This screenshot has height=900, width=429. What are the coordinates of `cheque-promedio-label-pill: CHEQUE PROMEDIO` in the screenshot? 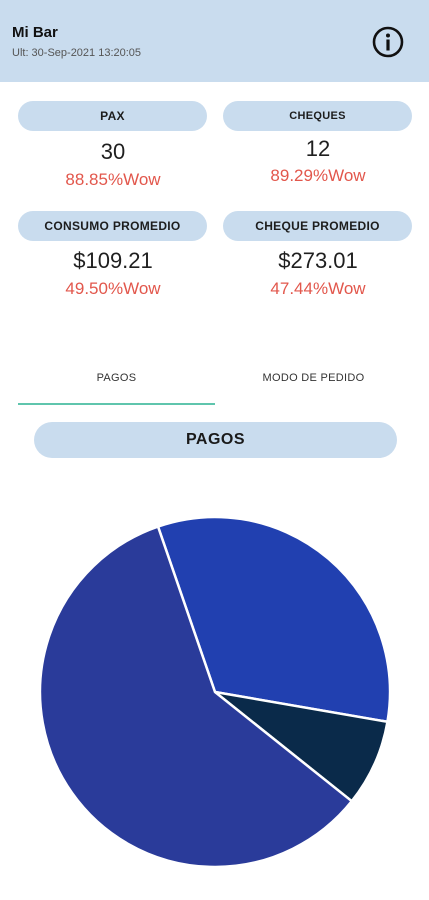 It's located at (317, 226).